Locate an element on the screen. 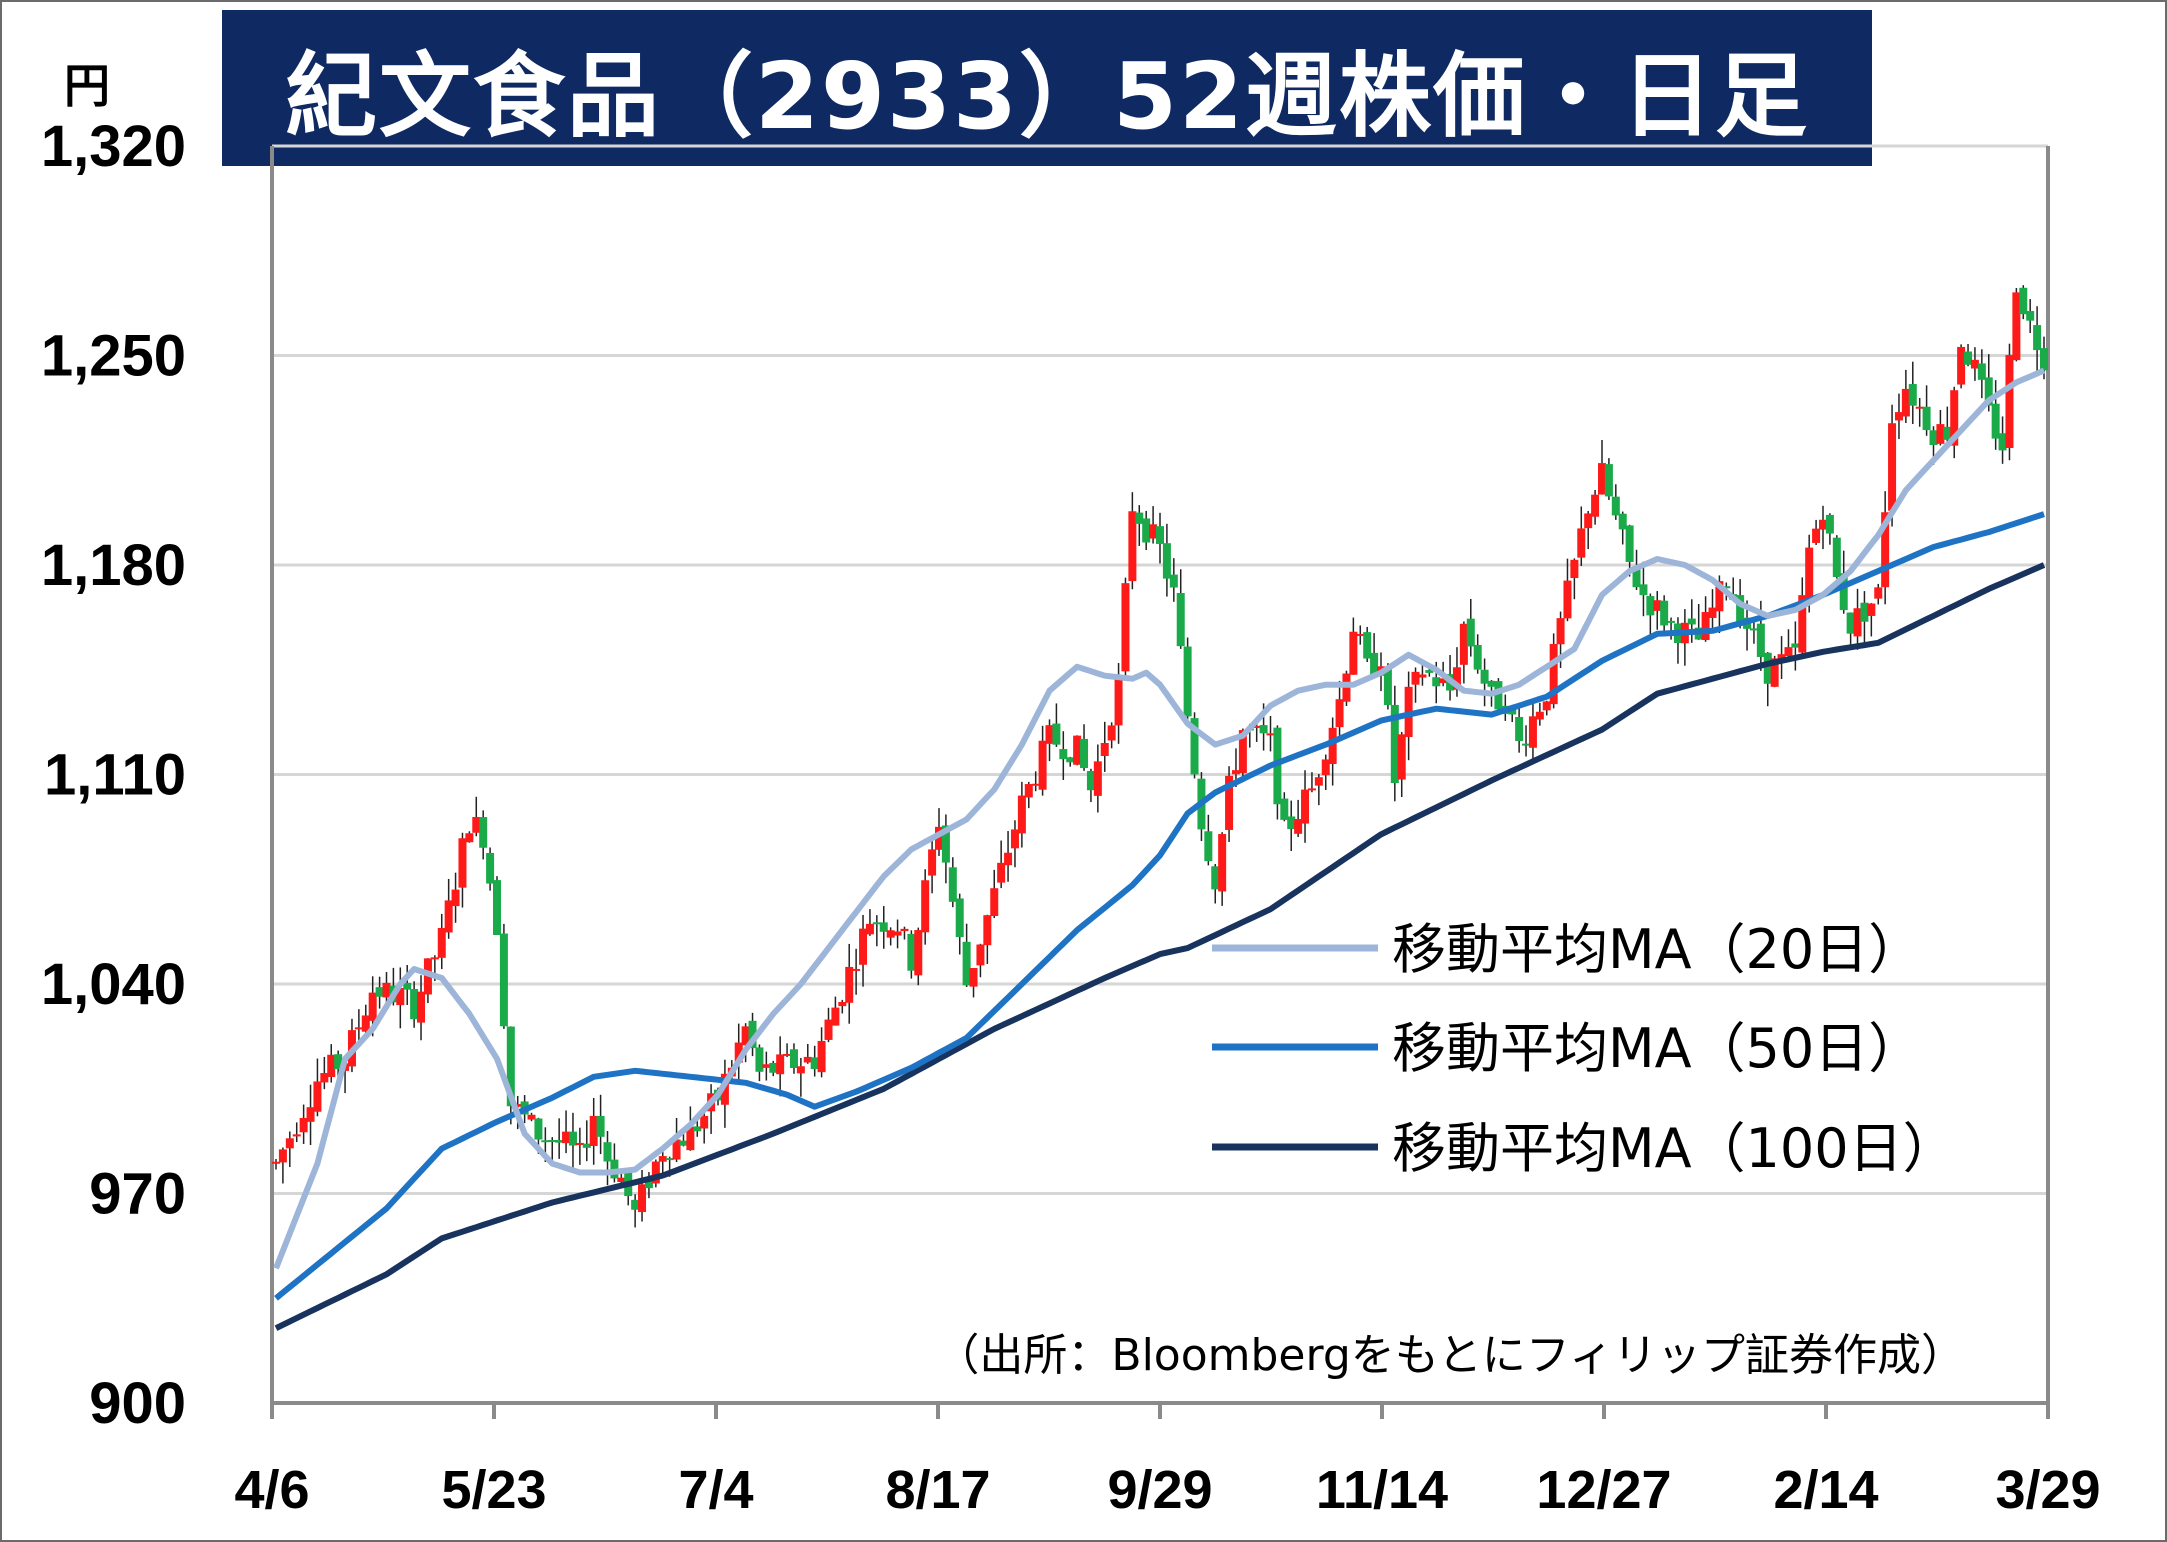 This screenshot has width=2167, height=1542. legend-item-ma100: 移動平均MA（100日） is located at coordinates (1584, 1148).